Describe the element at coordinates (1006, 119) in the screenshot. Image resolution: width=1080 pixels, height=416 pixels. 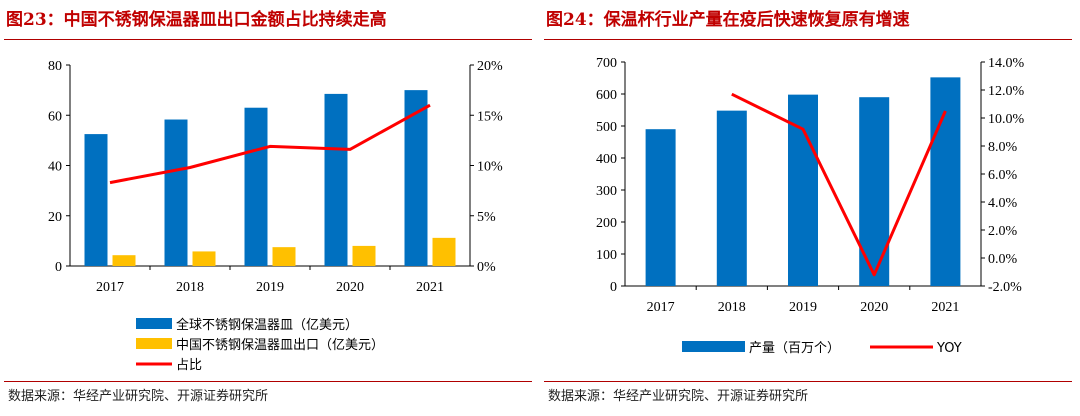
I see `y-right-tick-label: 10.0%` at that location.